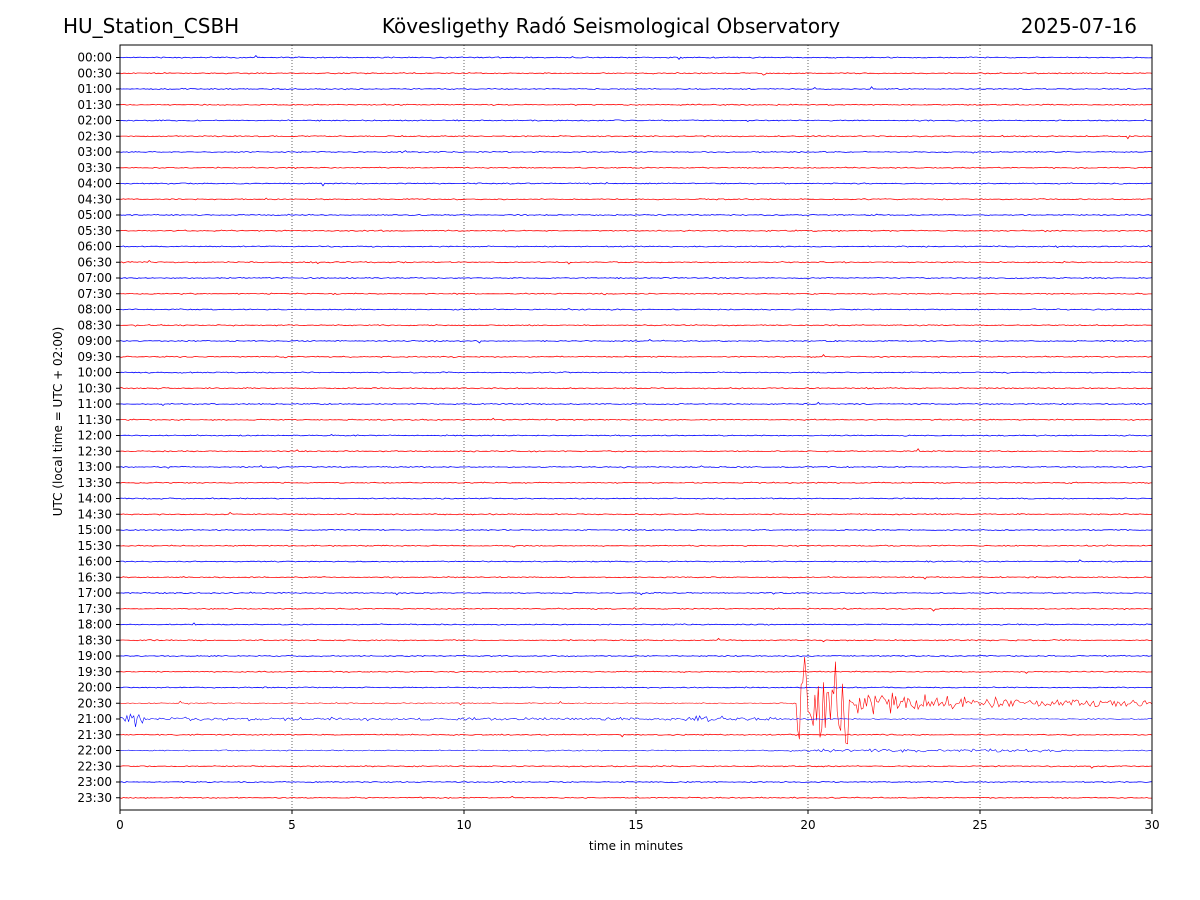 Image resolution: width=1200 pixels, height=900 pixels. I want to click on y-tick-label: 23:00, so click(94, 782).